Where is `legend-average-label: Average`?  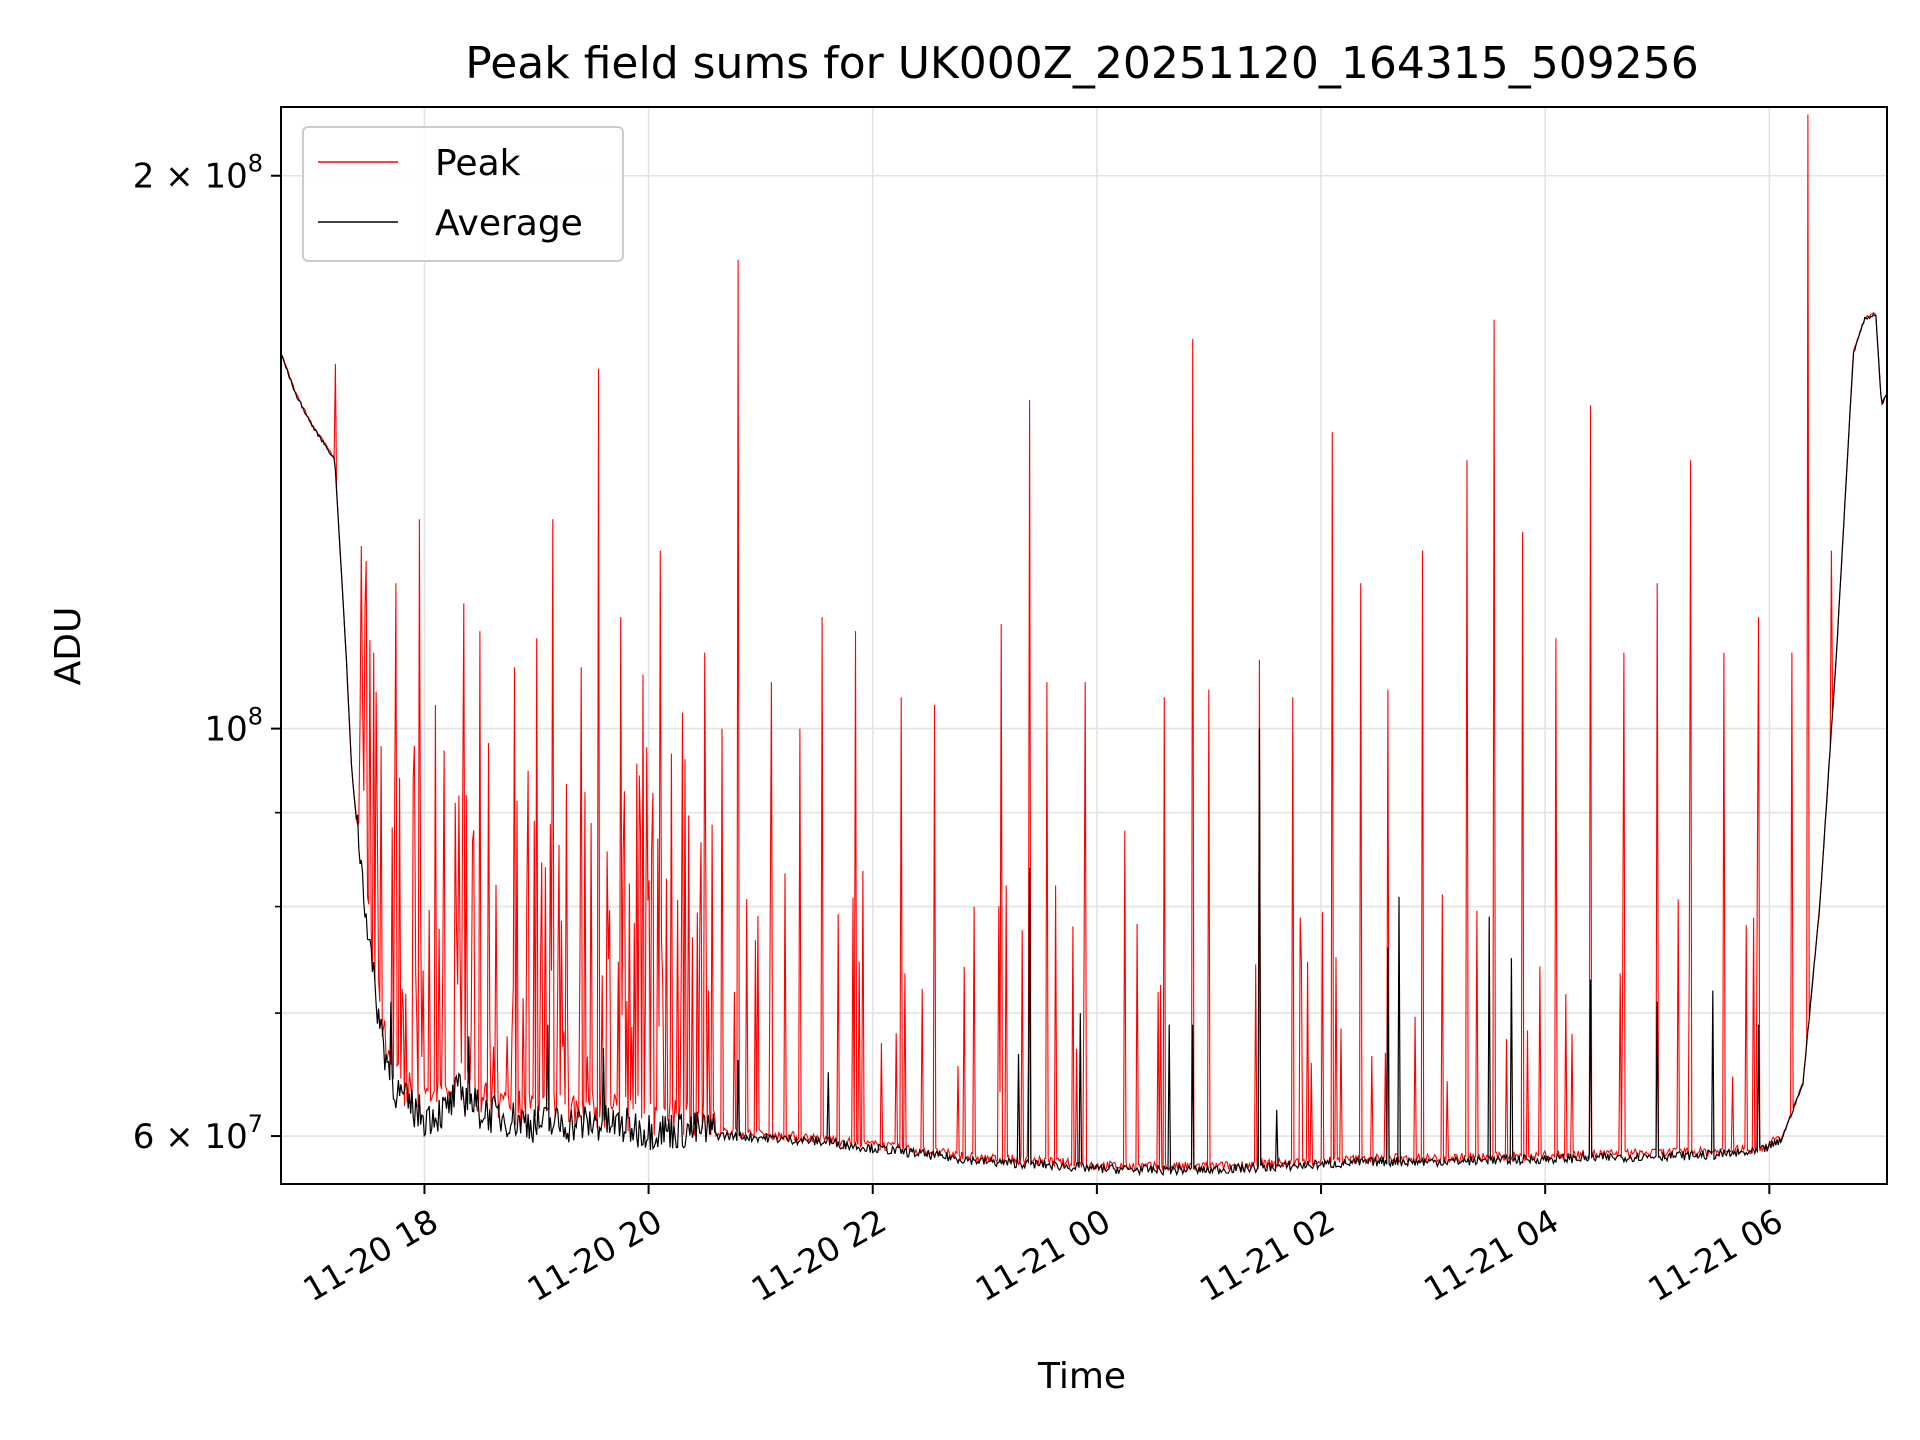
legend-average-label: Average is located at coordinates (509, 223).